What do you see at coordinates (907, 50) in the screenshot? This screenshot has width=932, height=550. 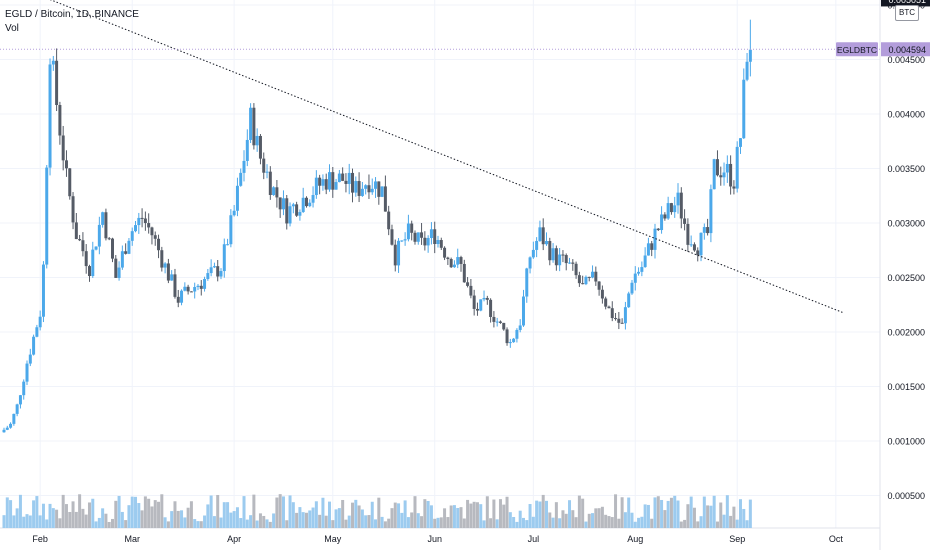 I see `last-price-text: 0.004594` at bounding box center [907, 50].